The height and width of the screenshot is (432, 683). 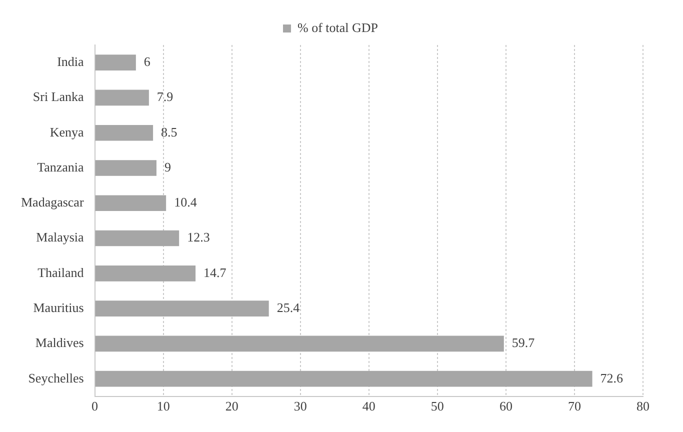 I want to click on x-tick-label: 30, so click(x=300, y=406).